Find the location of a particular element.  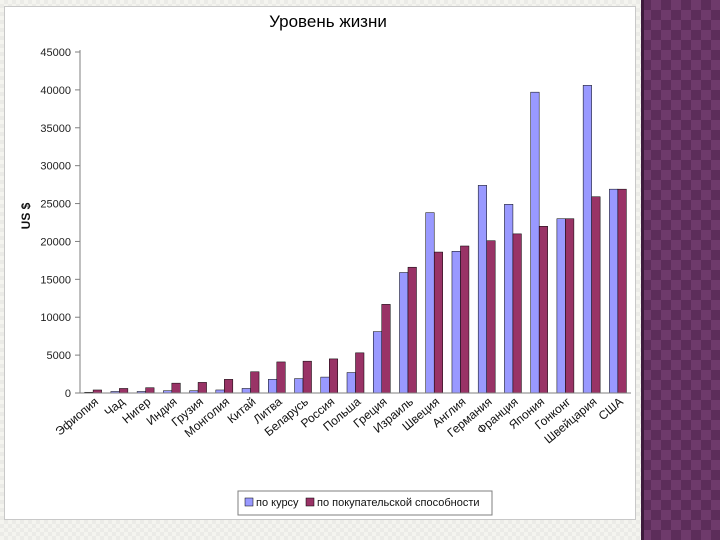

y-tick-label: 0 is located at coordinates (68, 394).